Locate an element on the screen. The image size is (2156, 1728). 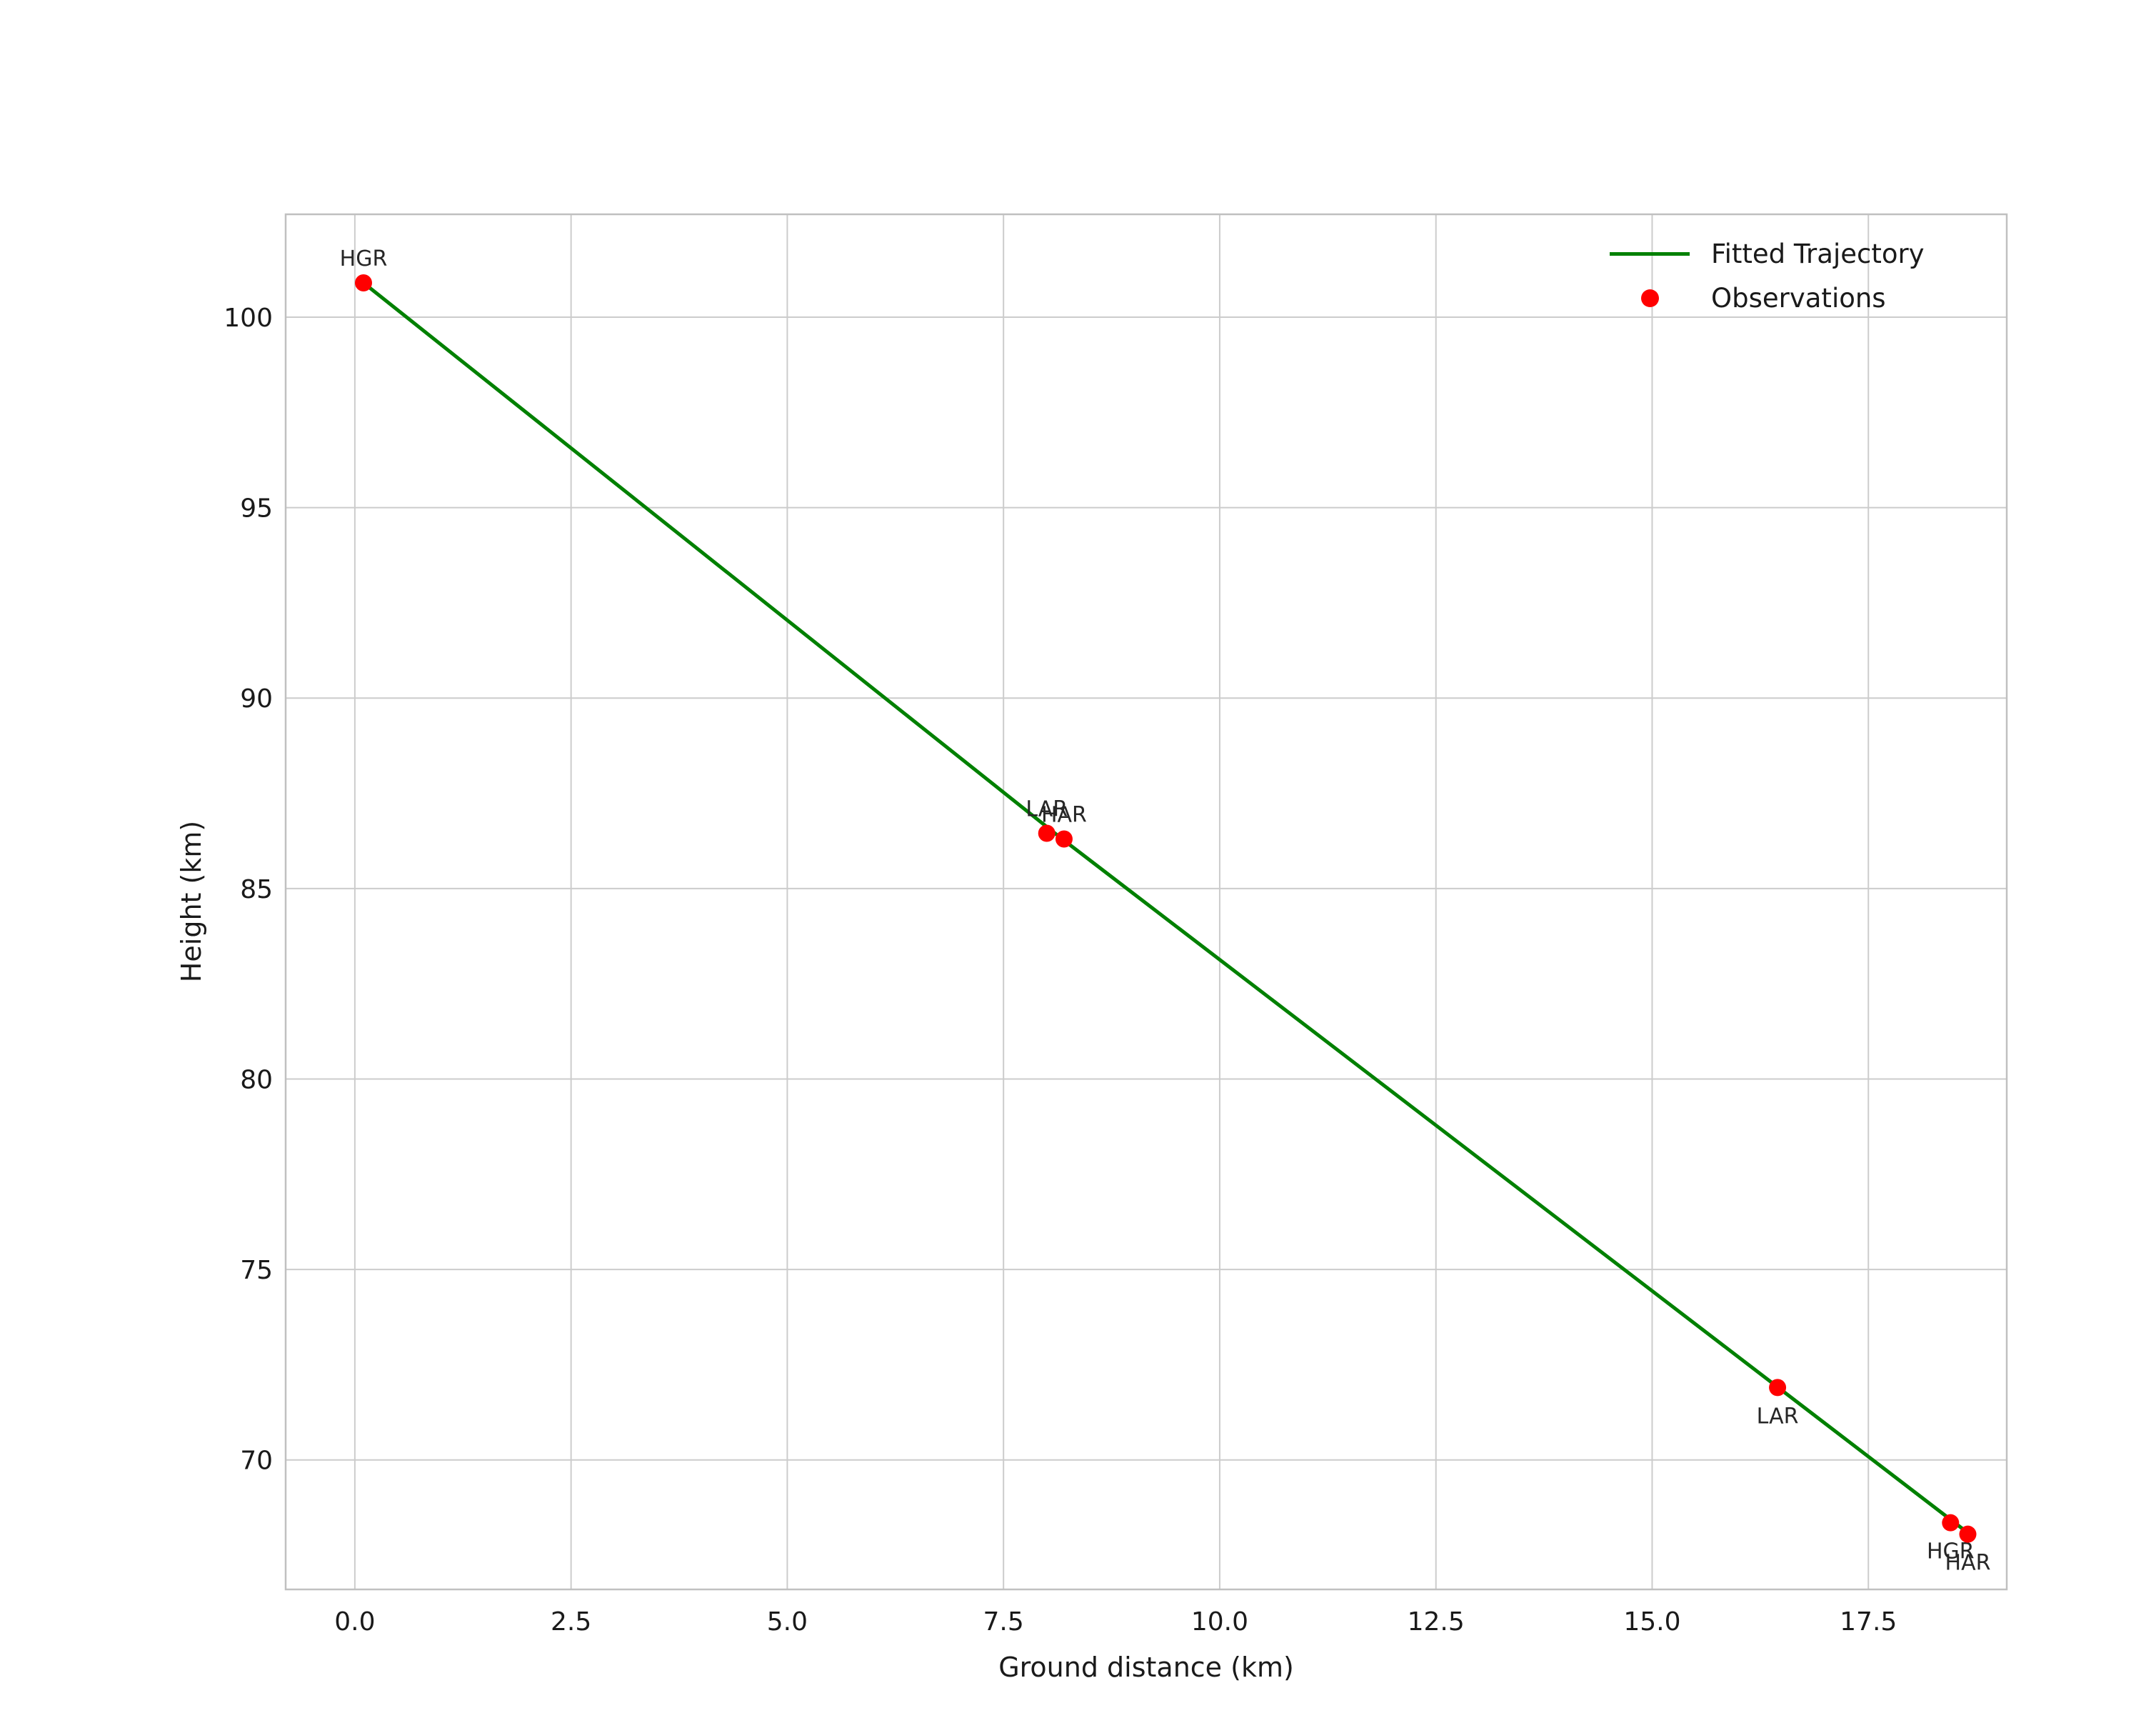
x-tick-label: 2.5 is located at coordinates (571, 1622).